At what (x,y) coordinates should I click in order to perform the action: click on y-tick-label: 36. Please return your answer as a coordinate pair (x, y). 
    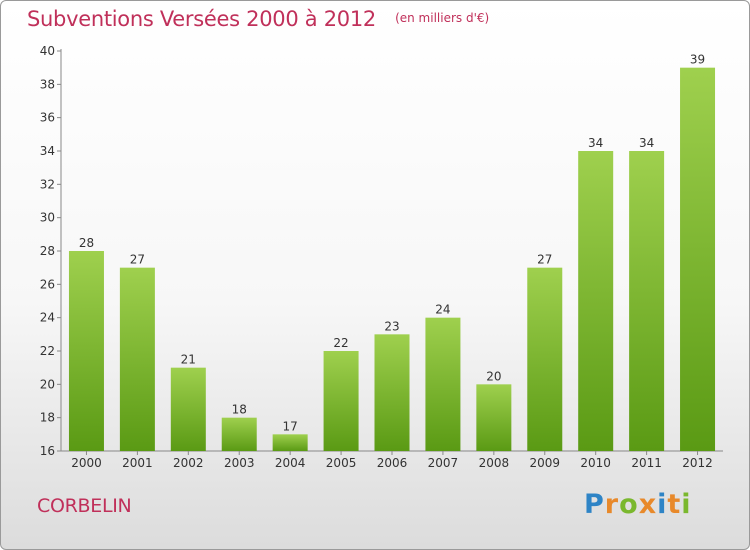
    Looking at the image, I should click on (47, 118).